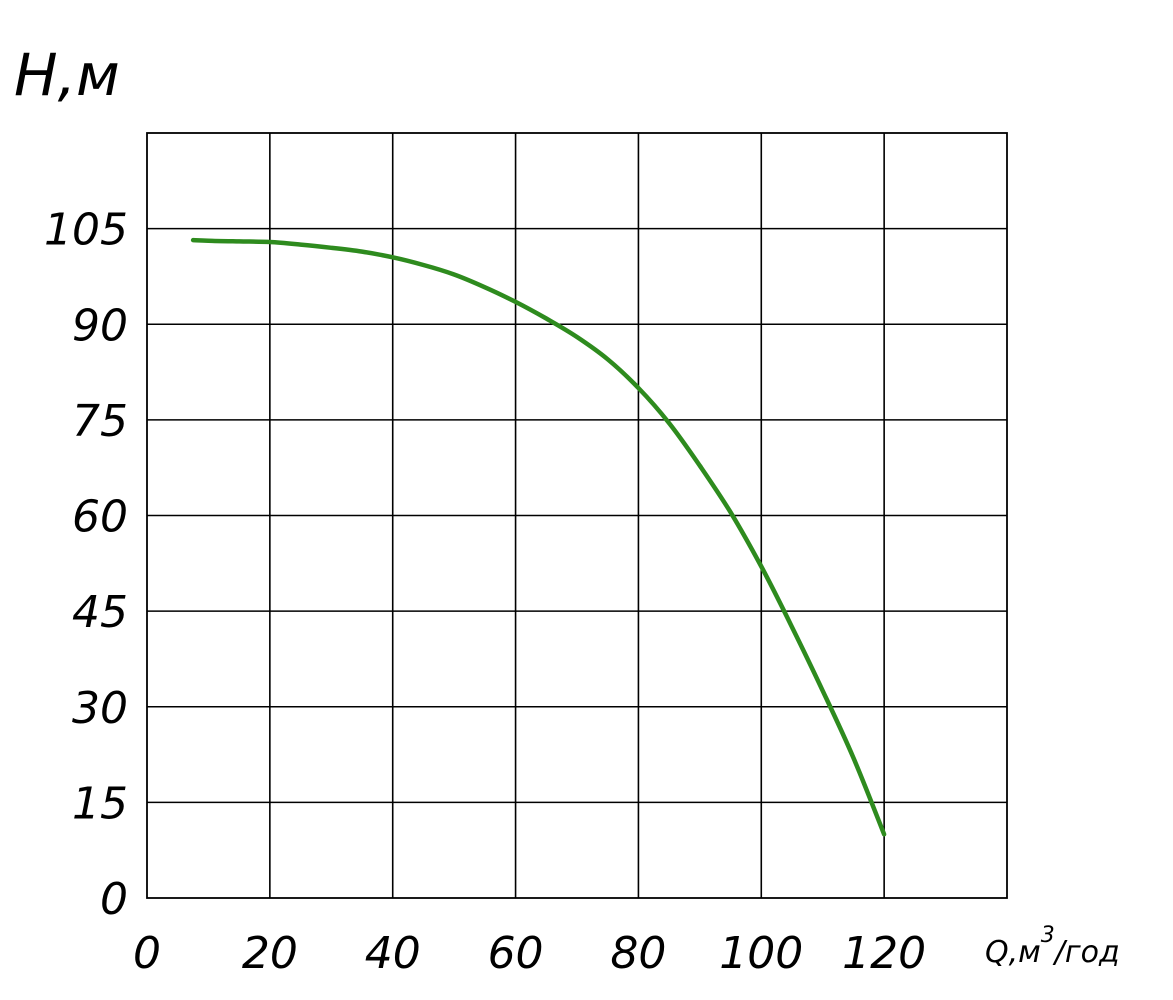 This screenshot has width=1173, height=1000. I want to click on y-tick-label: 30, so click(100, 708).